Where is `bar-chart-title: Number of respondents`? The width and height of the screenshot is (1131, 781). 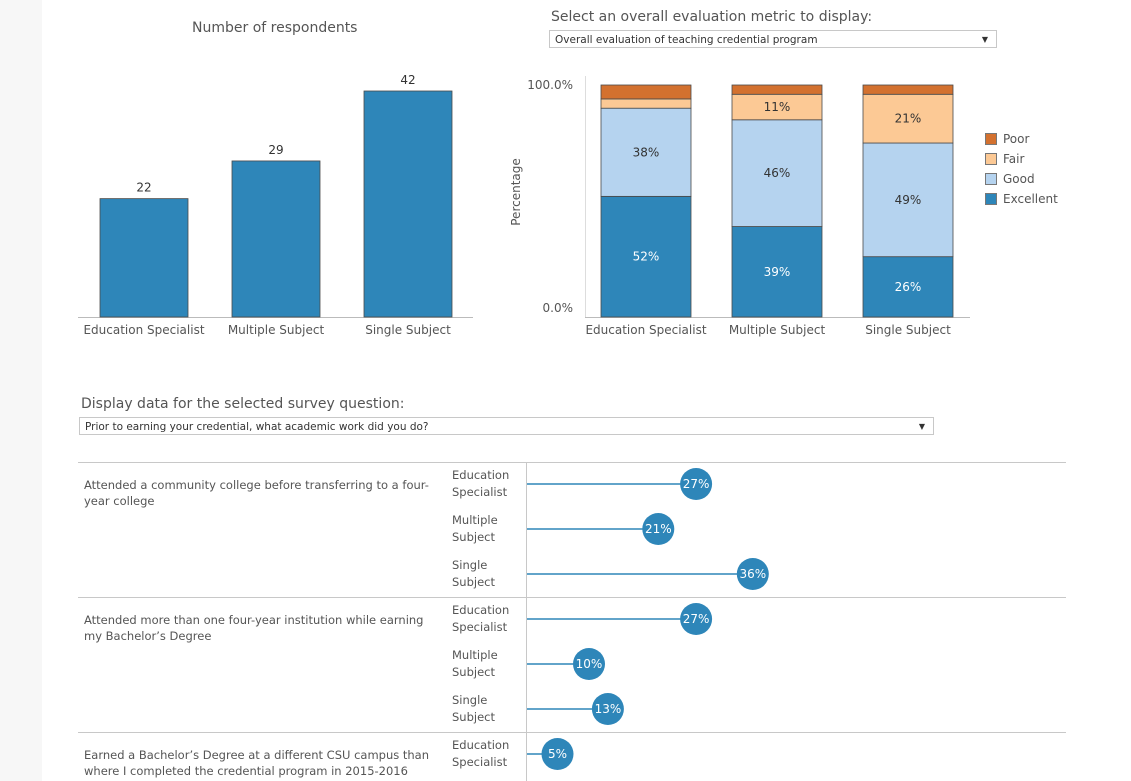 bar-chart-title: Number of respondents is located at coordinates (275, 28).